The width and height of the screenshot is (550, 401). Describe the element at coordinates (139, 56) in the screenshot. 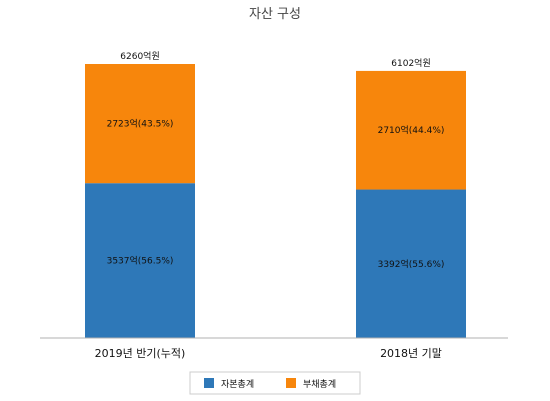

I see `total-label-0: 6260억원` at that location.